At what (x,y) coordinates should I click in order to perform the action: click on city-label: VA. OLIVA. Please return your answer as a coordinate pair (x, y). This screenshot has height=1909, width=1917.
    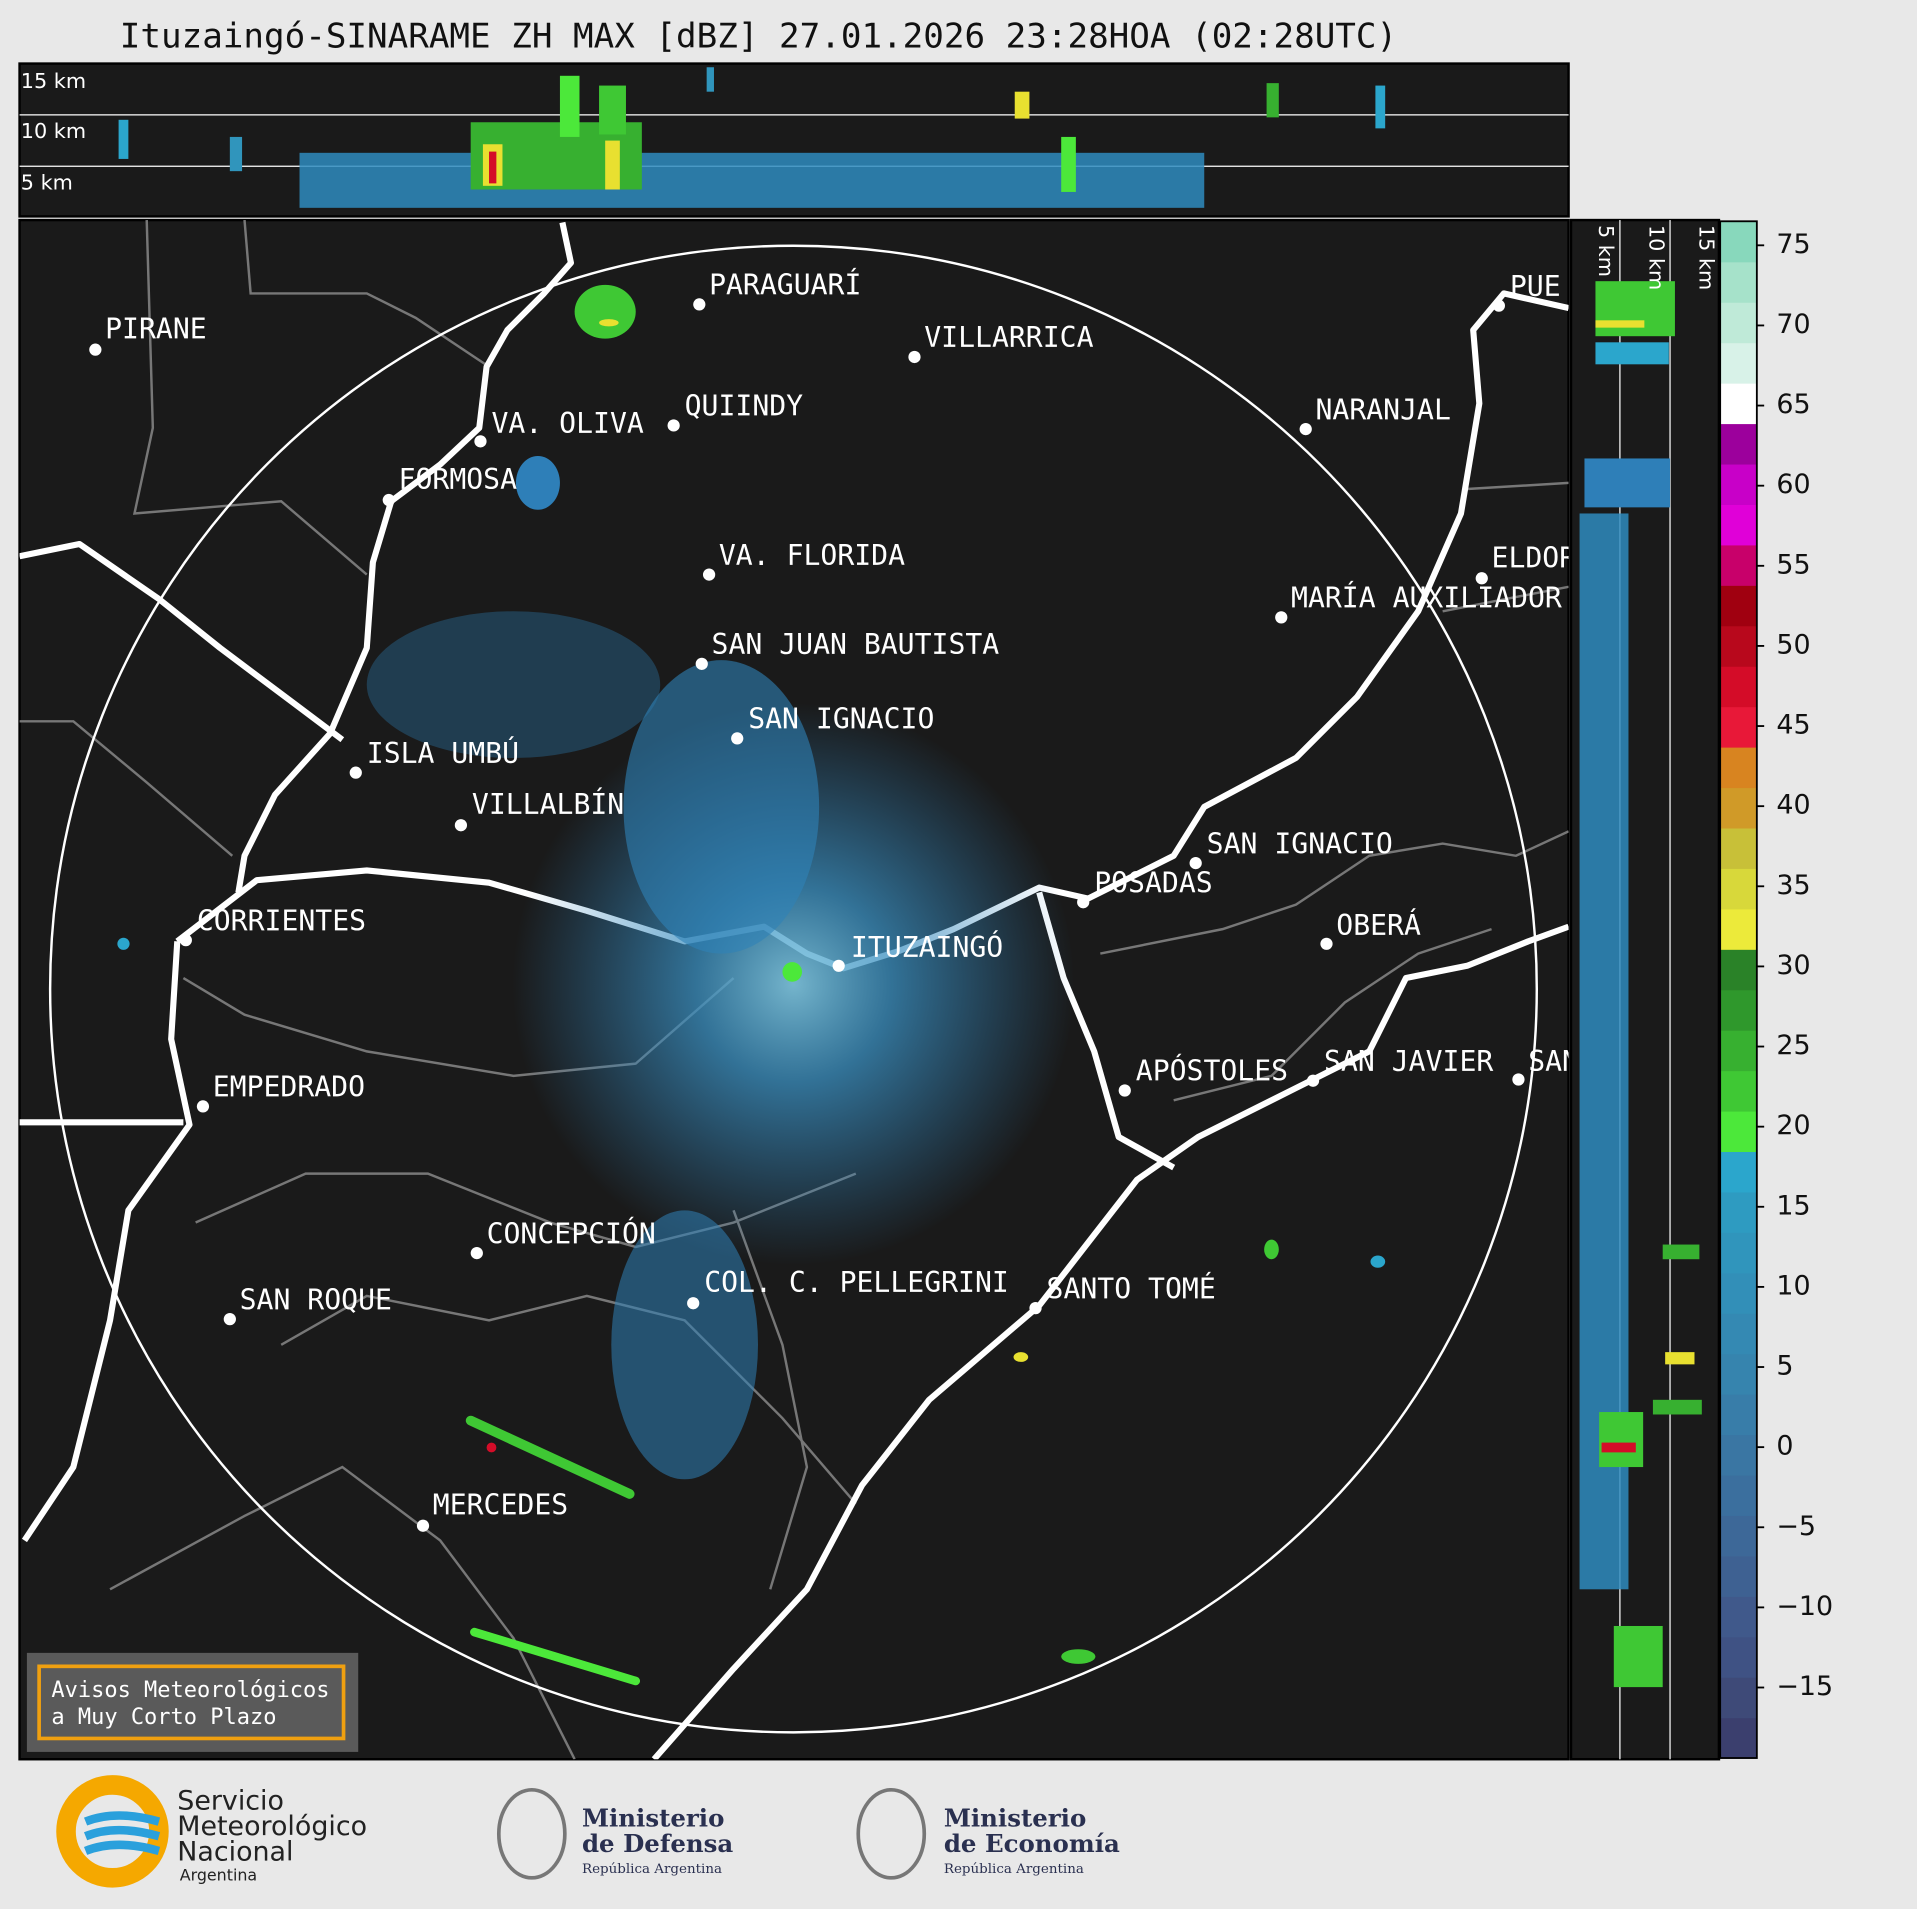
    Looking at the image, I should click on (567, 423).